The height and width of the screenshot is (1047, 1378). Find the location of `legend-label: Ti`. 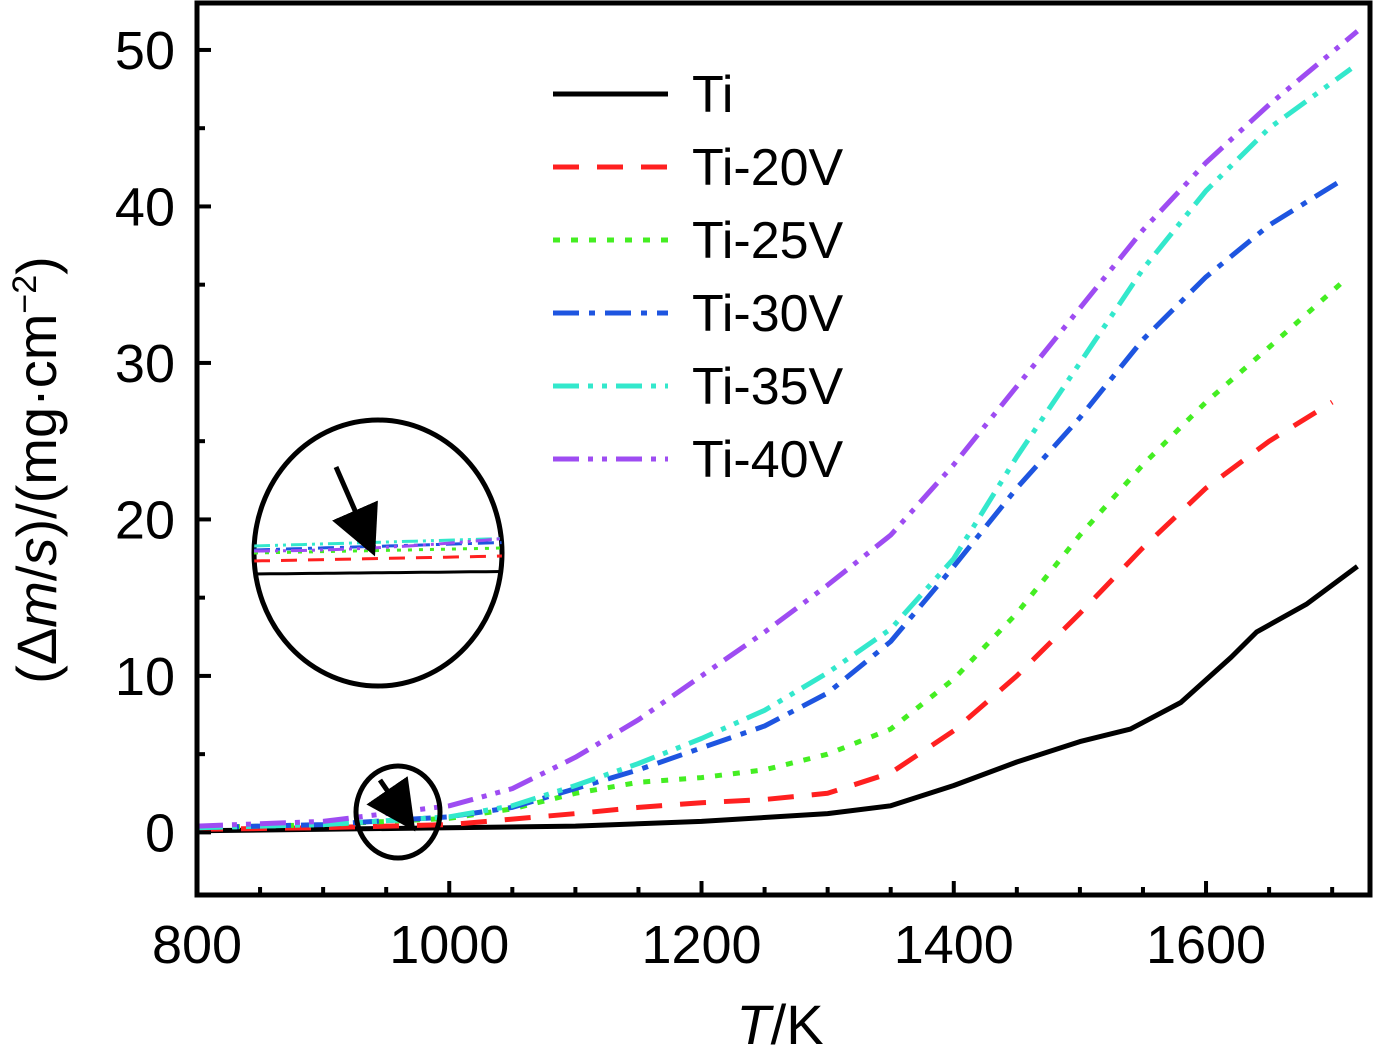

legend-label: Ti is located at coordinates (712, 95).